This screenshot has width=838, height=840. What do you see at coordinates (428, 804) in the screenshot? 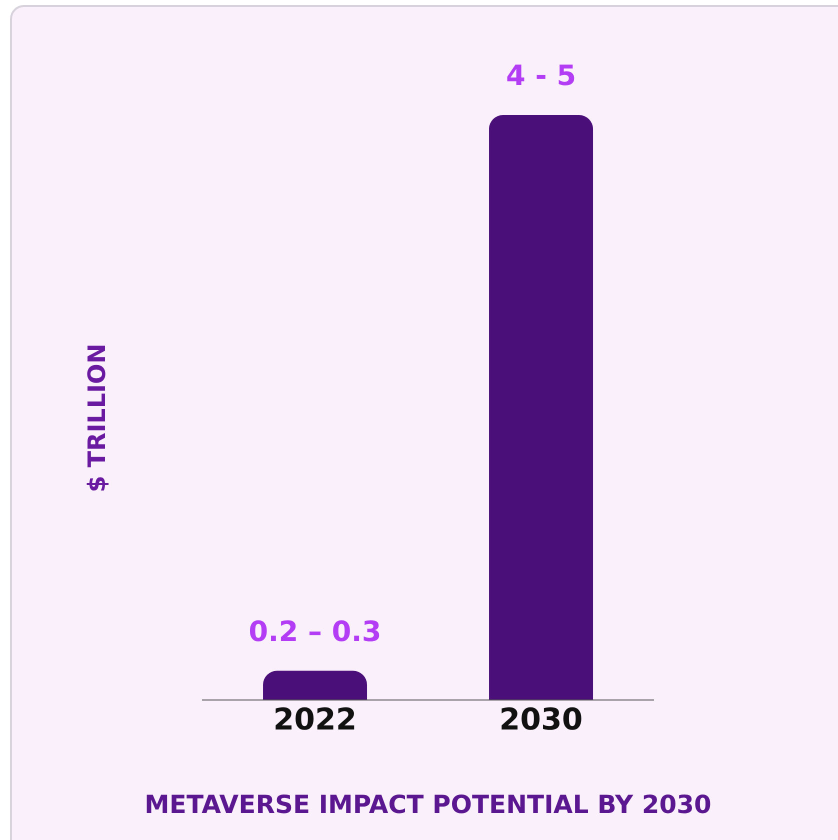
I see `text: METAVERSE IMPACT POTENTIAL BY 2030` at bounding box center [428, 804].